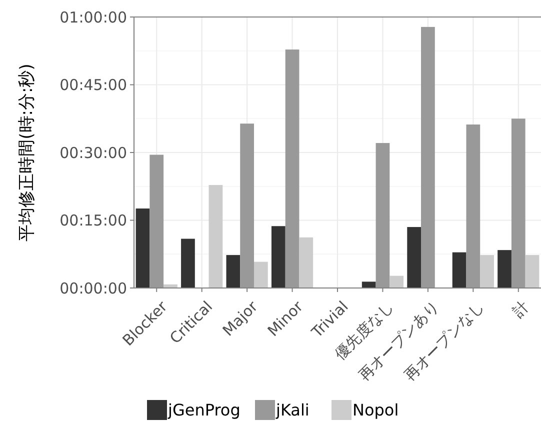 The image size is (541, 428). Describe the element at coordinates (292, 410) in the screenshot. I see `legend-label: jKali` at that location.